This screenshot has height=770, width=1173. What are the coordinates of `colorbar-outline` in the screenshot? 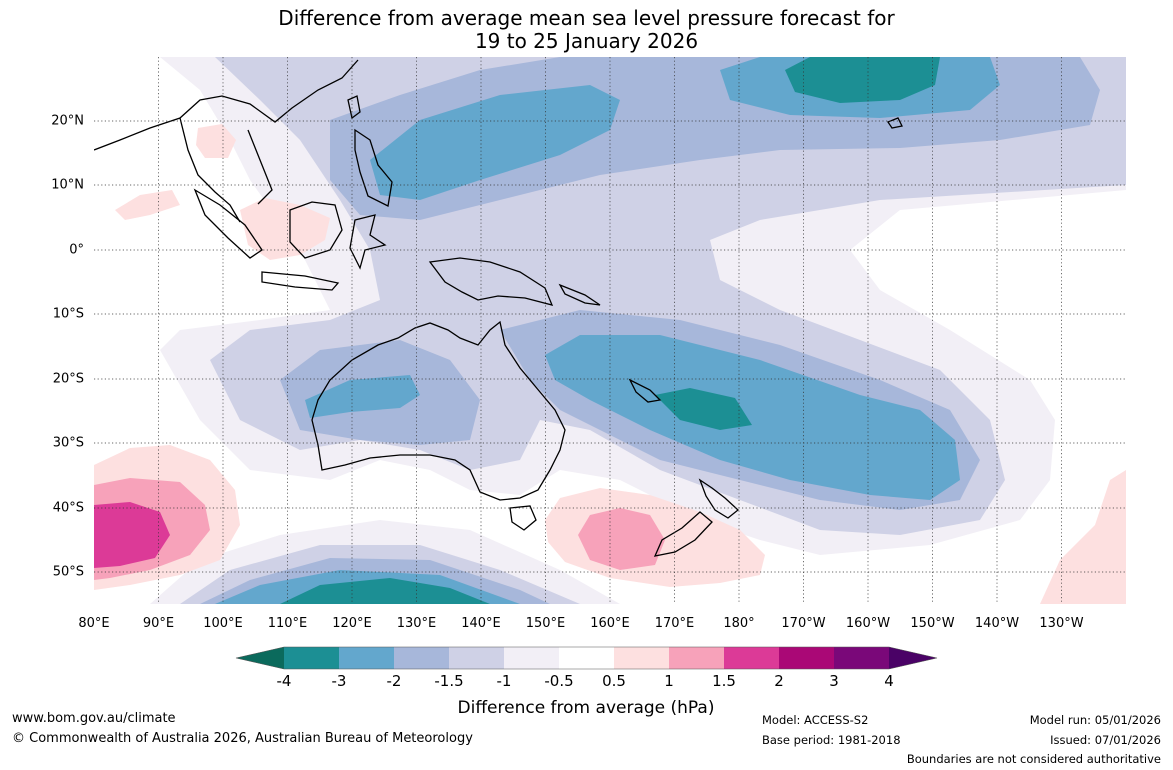 It's located at (586, 658).